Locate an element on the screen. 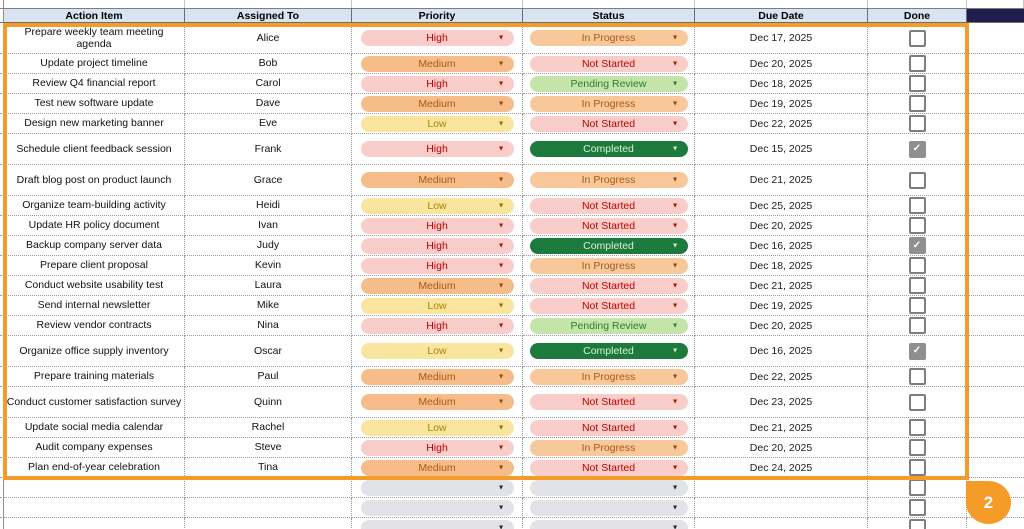 This screenshot has width=1024, height=529. action-item-cell: Conduct website usability test is located at coordinates (94, 286).